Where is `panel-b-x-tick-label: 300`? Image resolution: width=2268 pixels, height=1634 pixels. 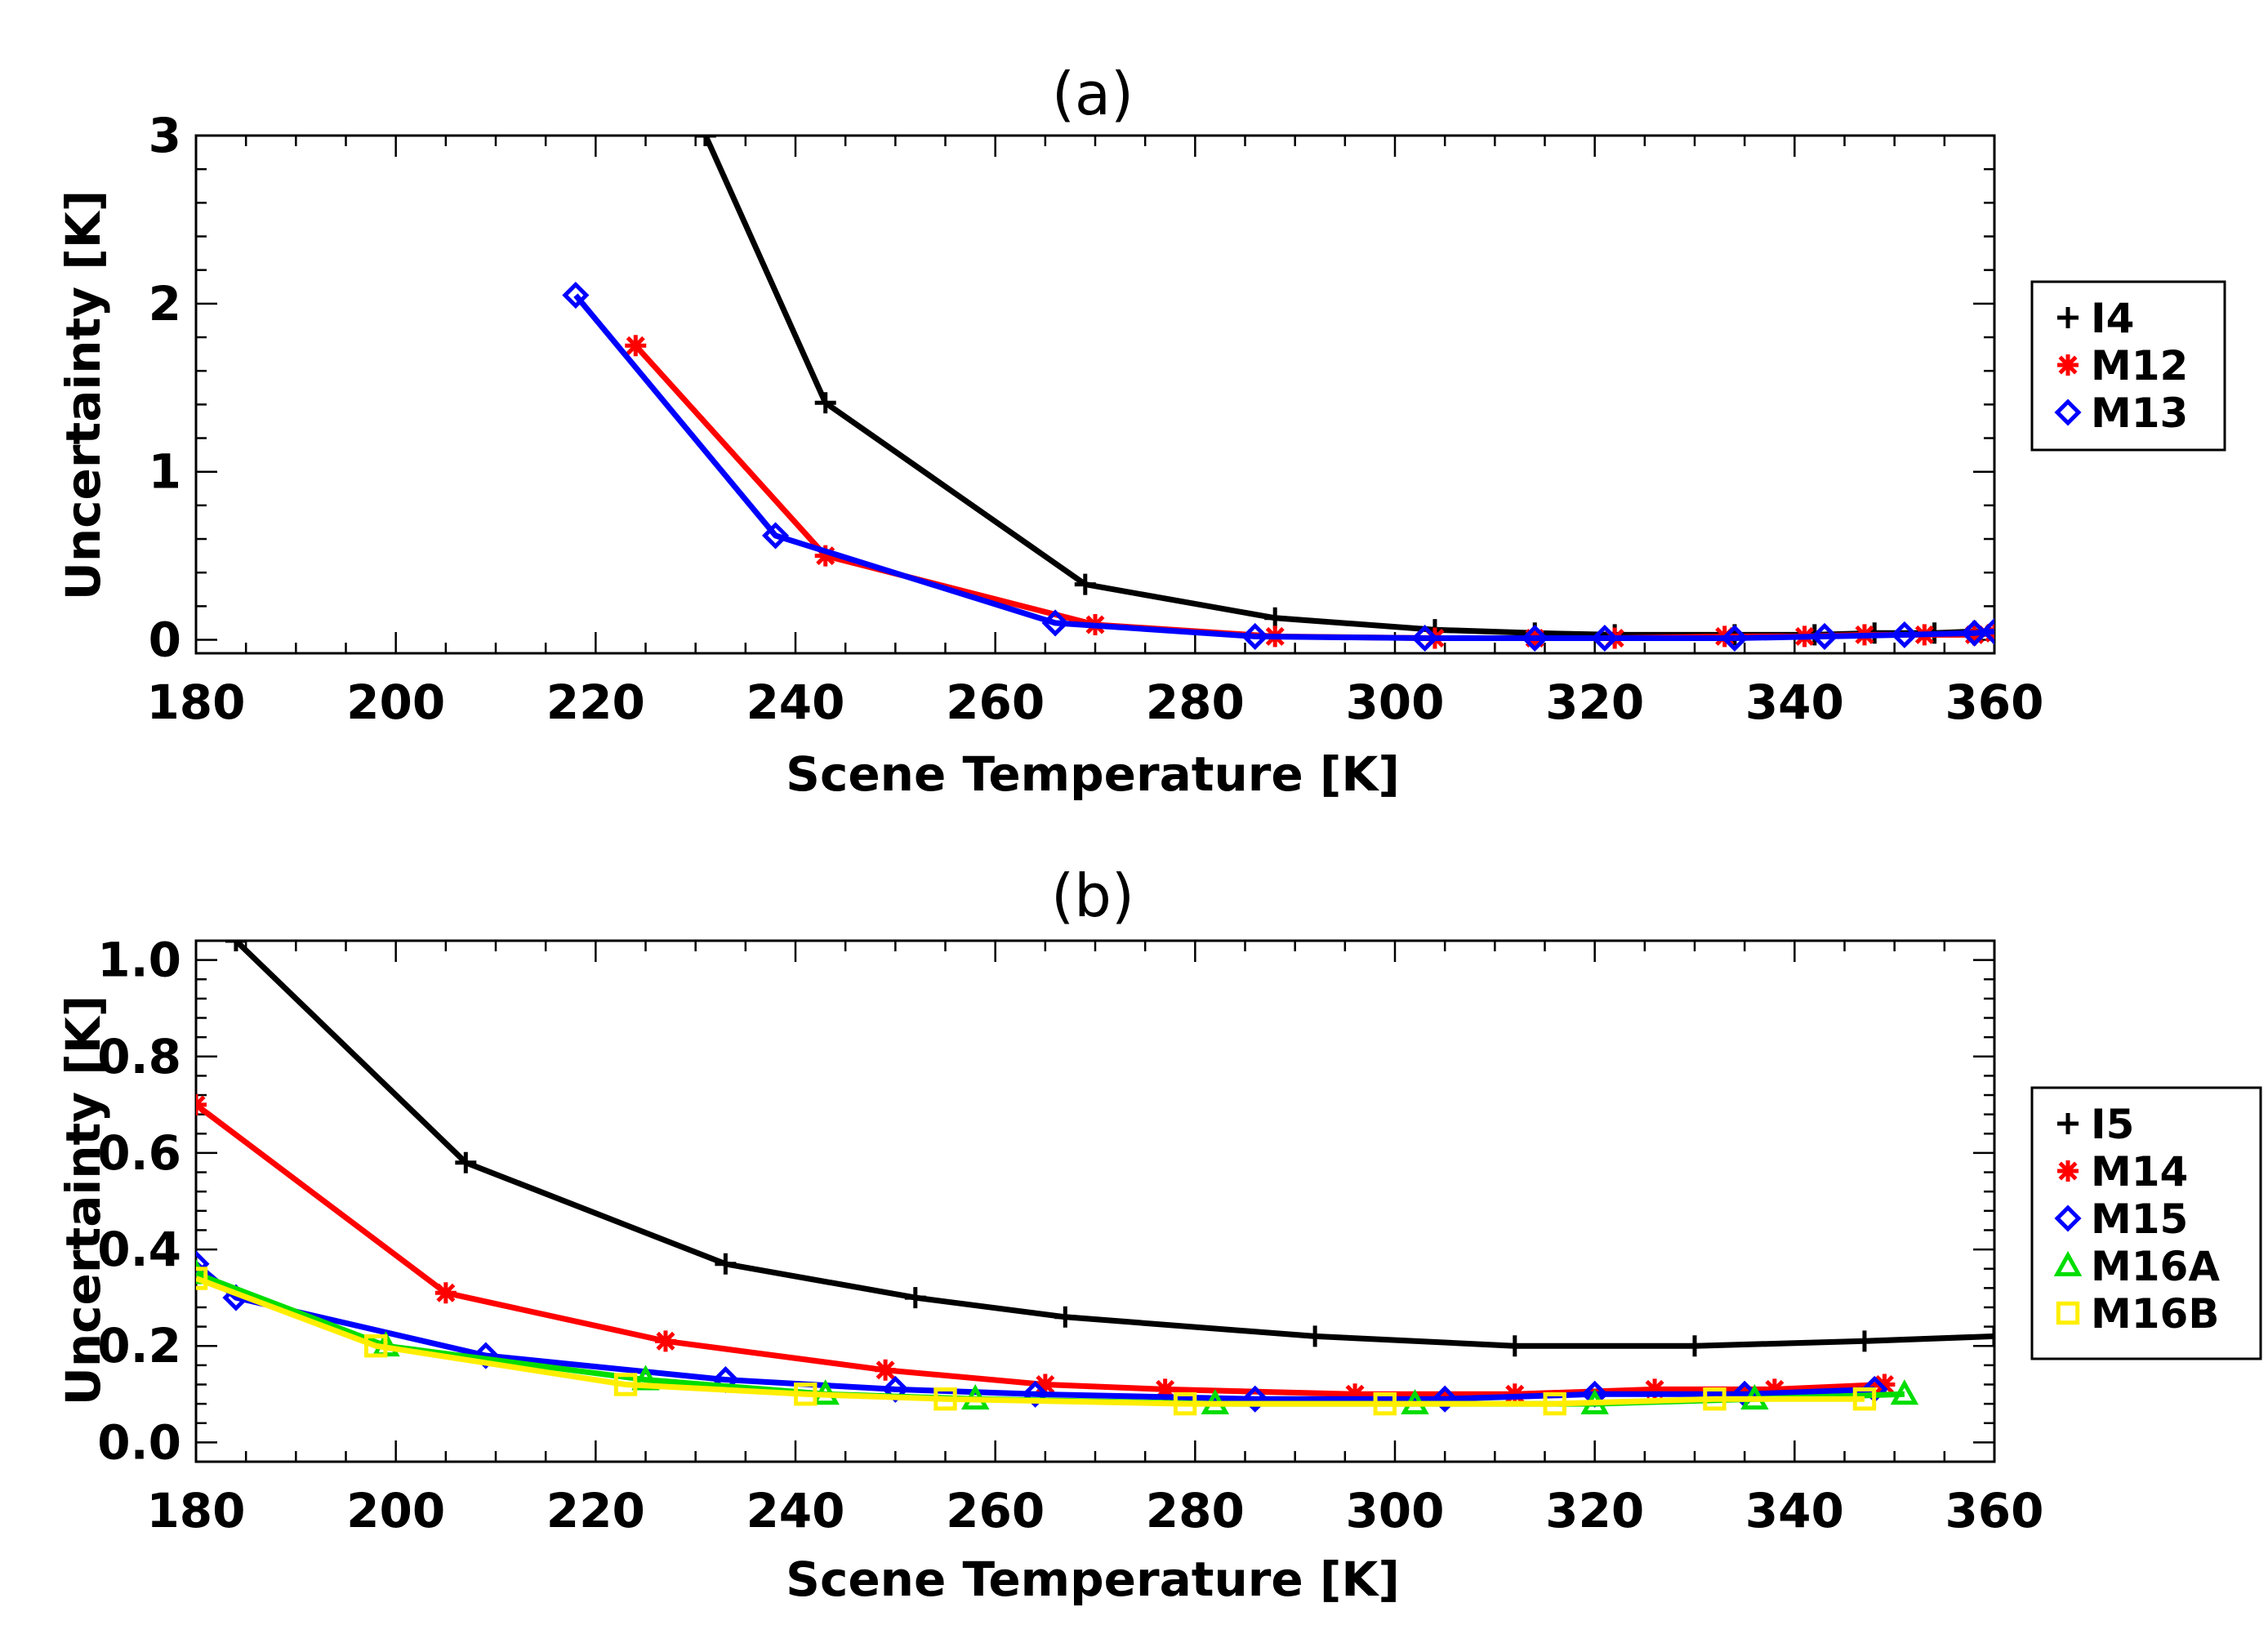 panel-b-x-tick-label: 300 is located at coordinates (1394, 1510).